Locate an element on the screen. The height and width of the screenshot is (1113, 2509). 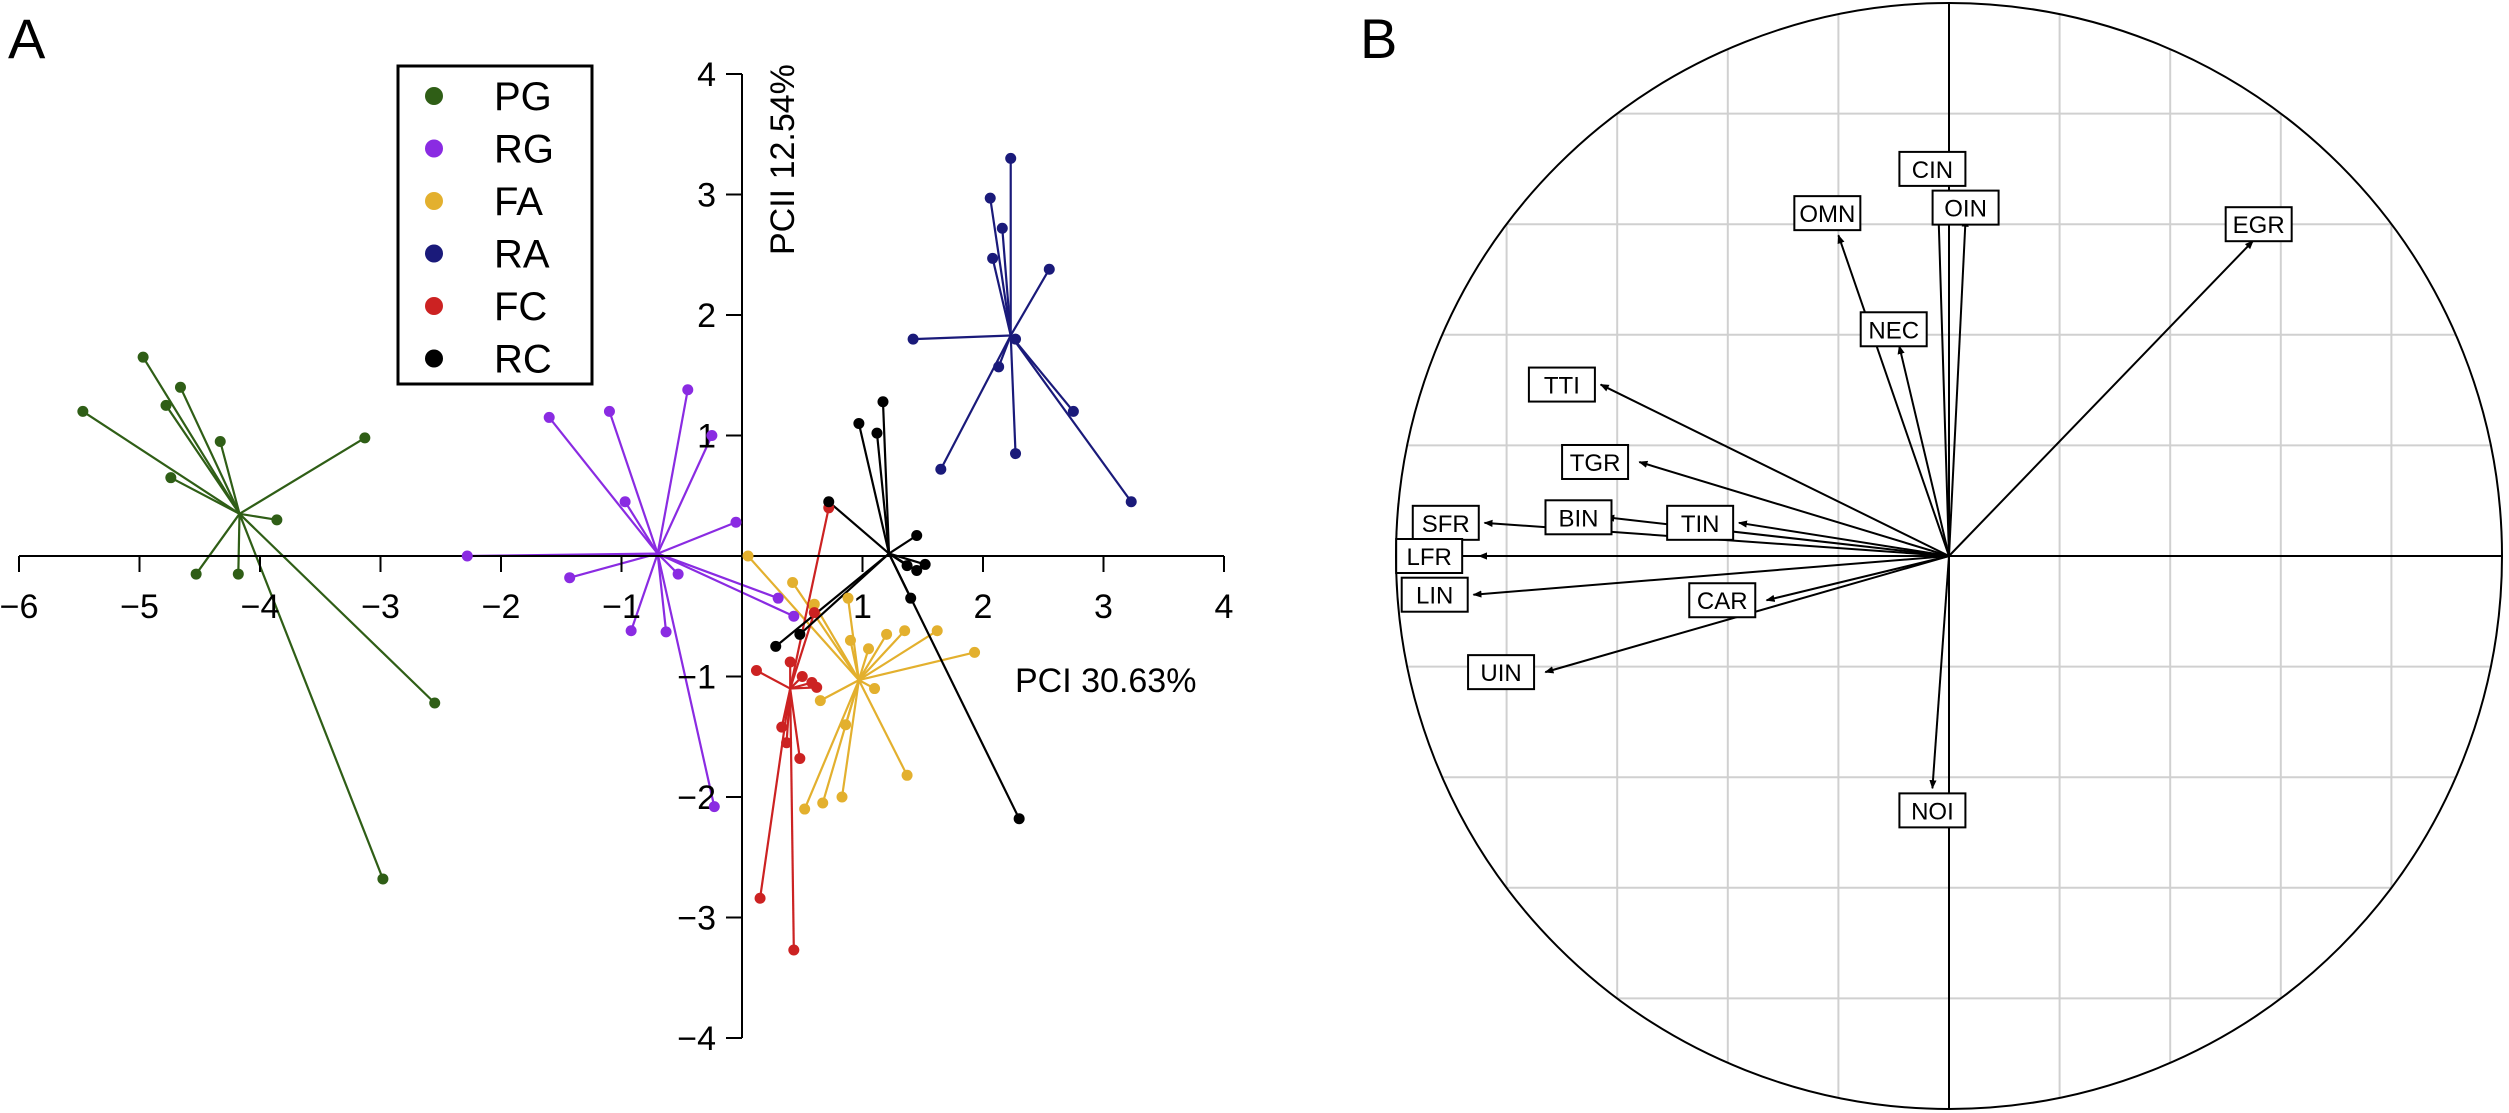
arrow-tin is located at coordinates (1843, 538).